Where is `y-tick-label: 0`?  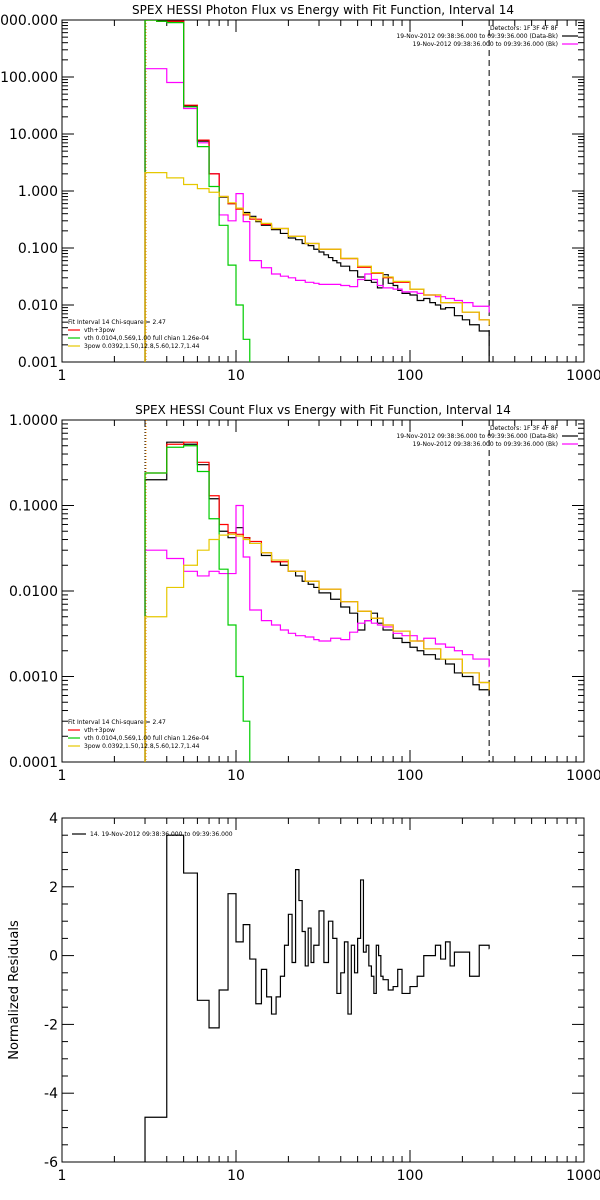
y-tick-label: 0 is located at coordinates (53, 957).